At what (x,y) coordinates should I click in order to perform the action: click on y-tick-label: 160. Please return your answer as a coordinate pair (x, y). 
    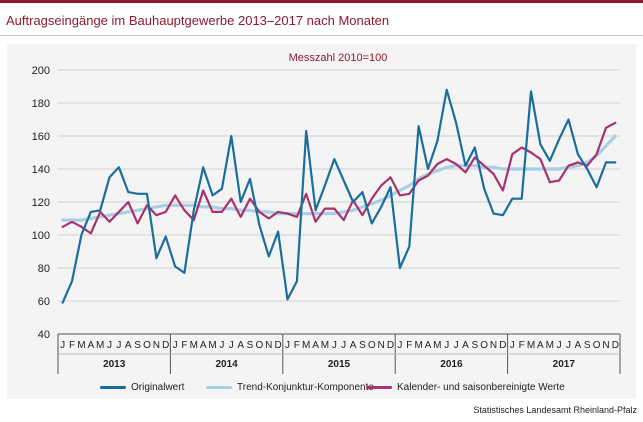
    Looking at the image, I should click on (41, 137).